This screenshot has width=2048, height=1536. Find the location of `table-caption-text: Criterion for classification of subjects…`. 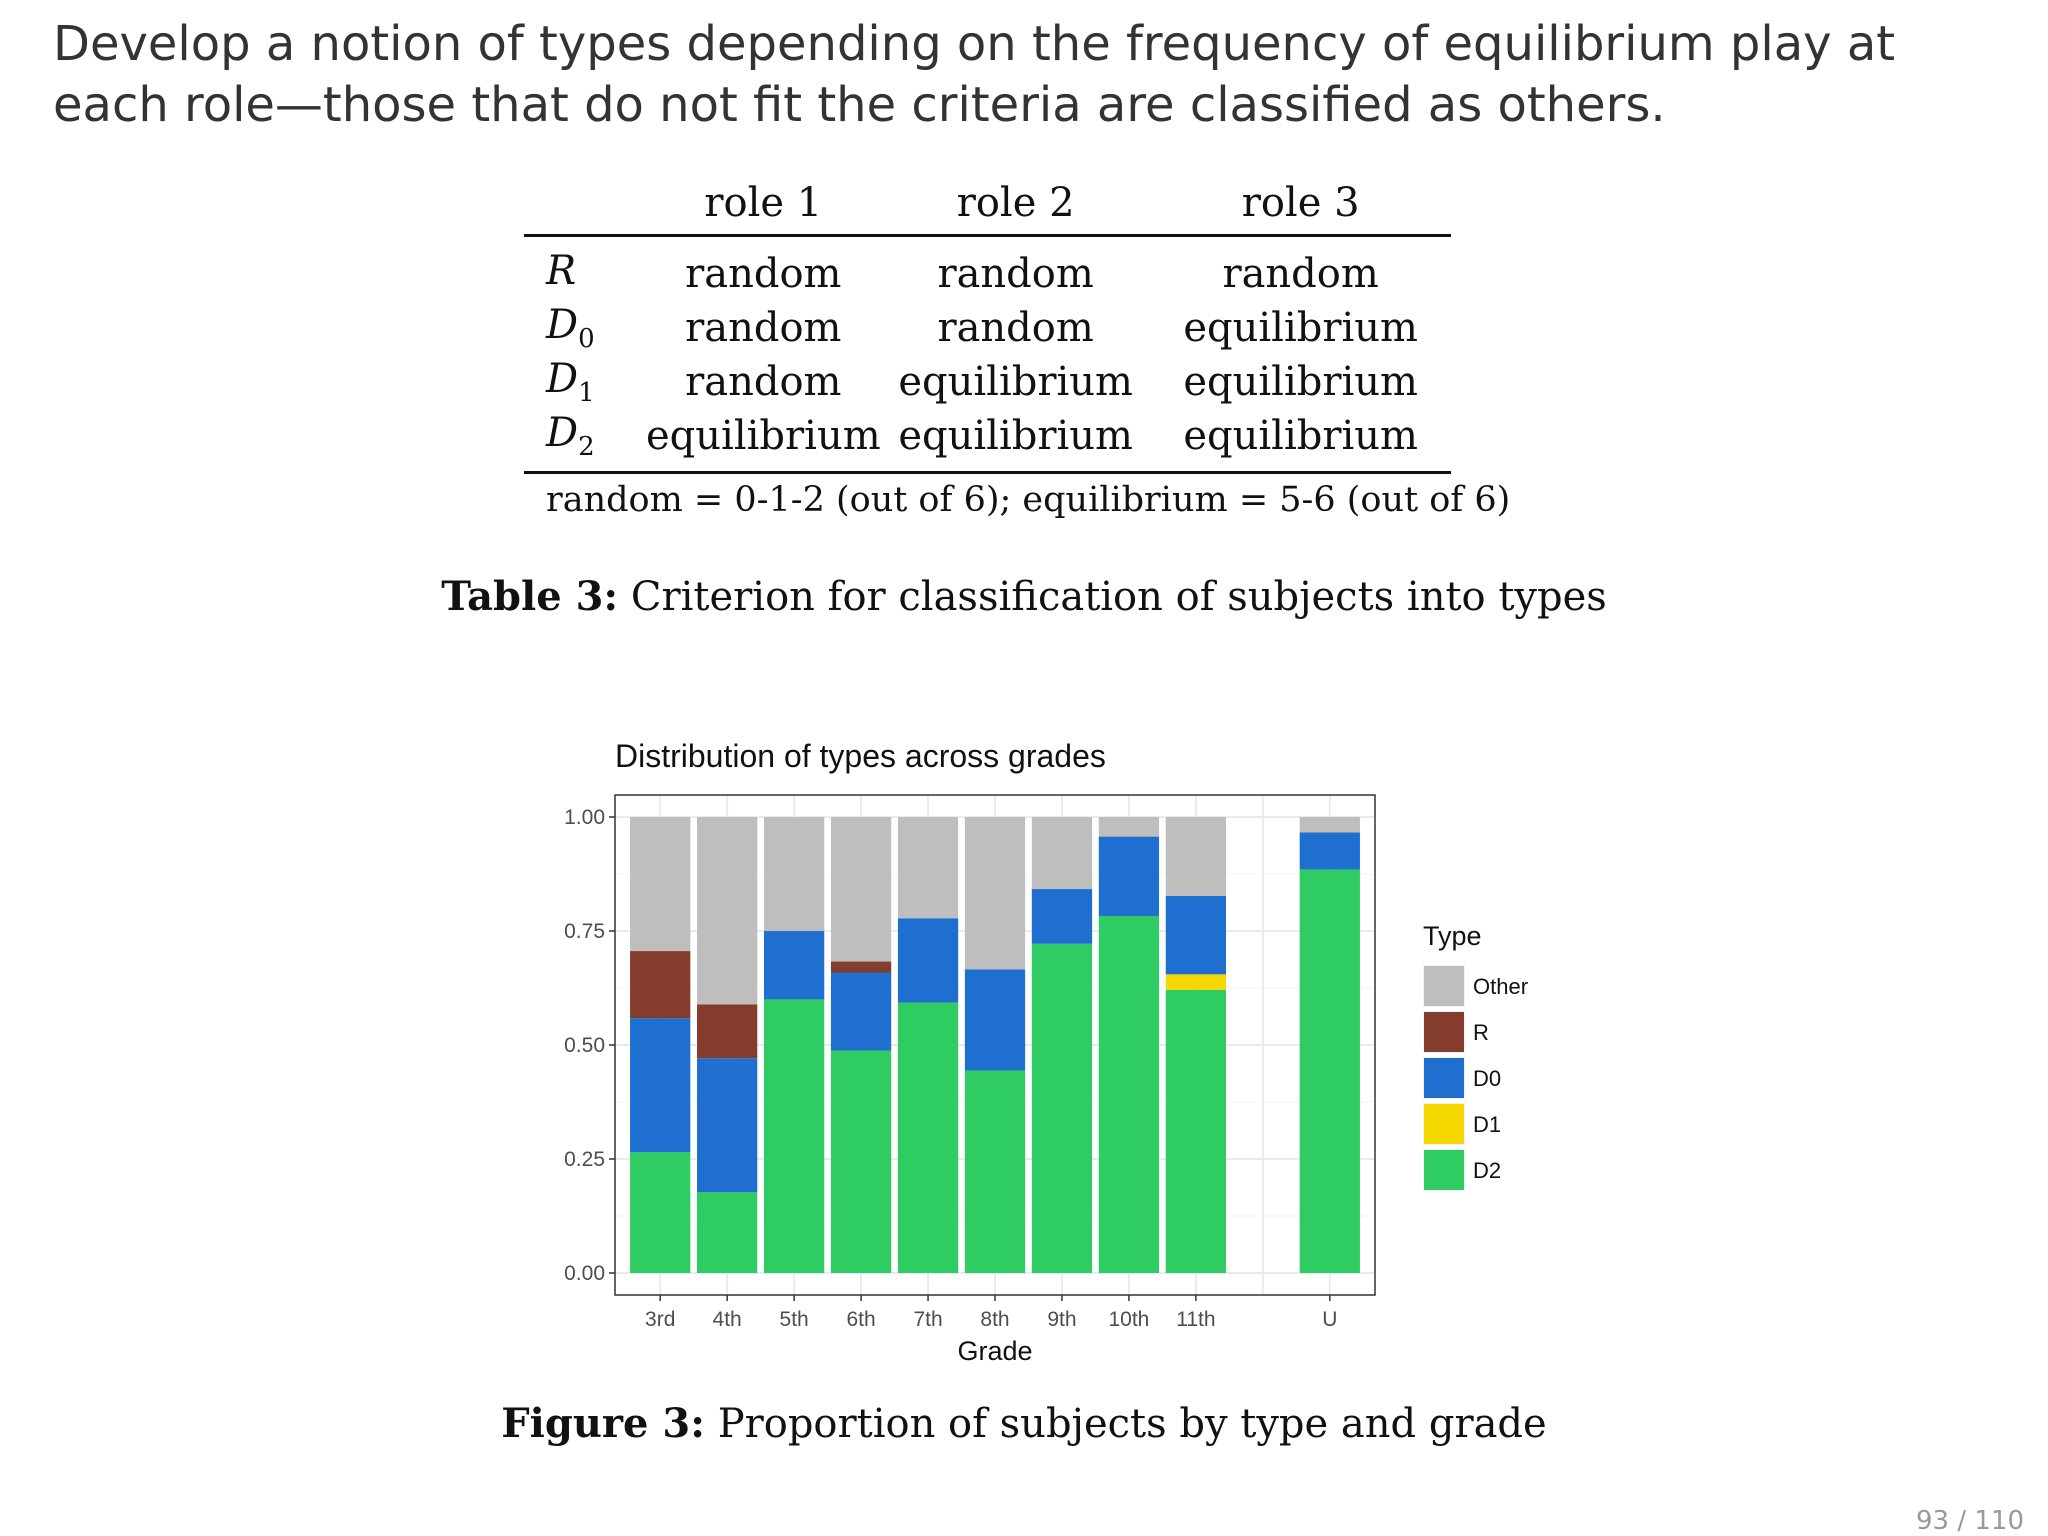

table-caption-text: Criterion for classification of subjects… is located at coordinates (1118, 597).